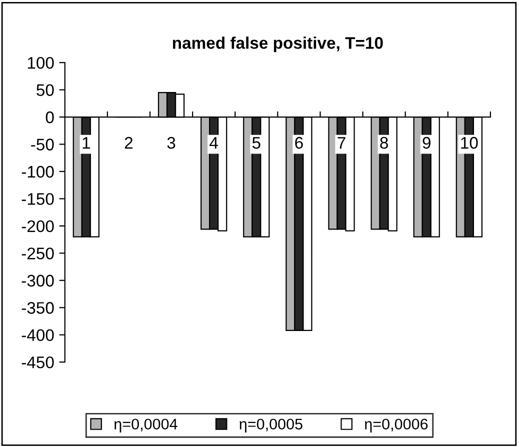 The width and height of the screenshot is (519, 447). I want to click on legend-label: η=0,0004, so click(146, 425).